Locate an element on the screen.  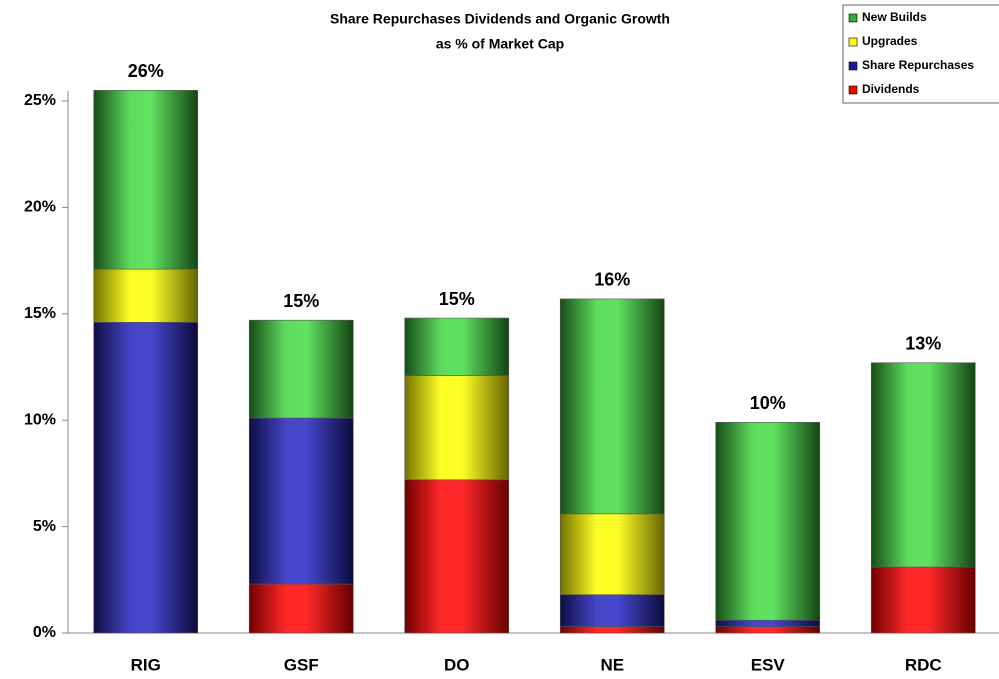
y-tick-label: 10% is located at coordinates (40, 419).